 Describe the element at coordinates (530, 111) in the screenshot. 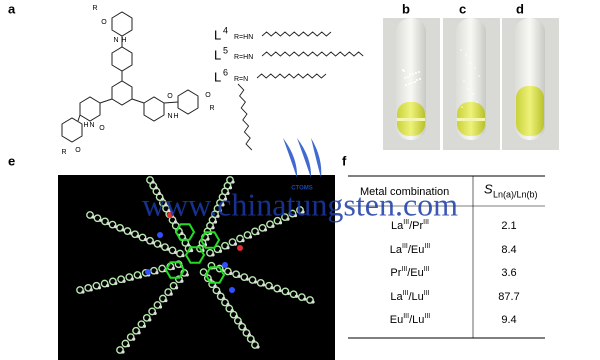

I see `liquid` at that location.